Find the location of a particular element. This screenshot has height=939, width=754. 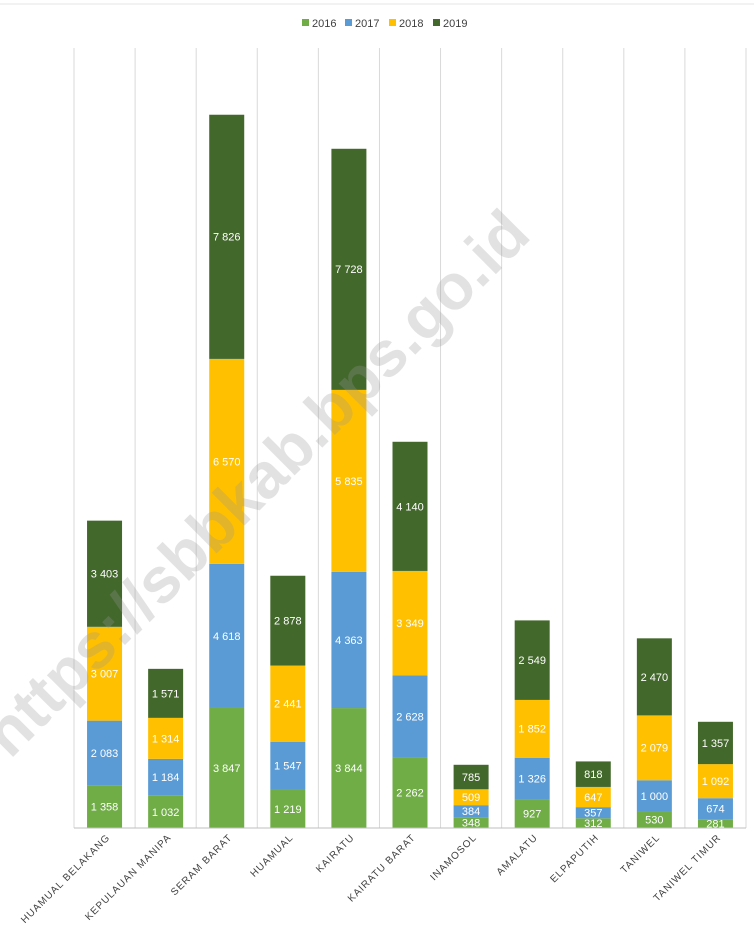

data-label-2018: 3 349 is located at coordinates (410, 624).